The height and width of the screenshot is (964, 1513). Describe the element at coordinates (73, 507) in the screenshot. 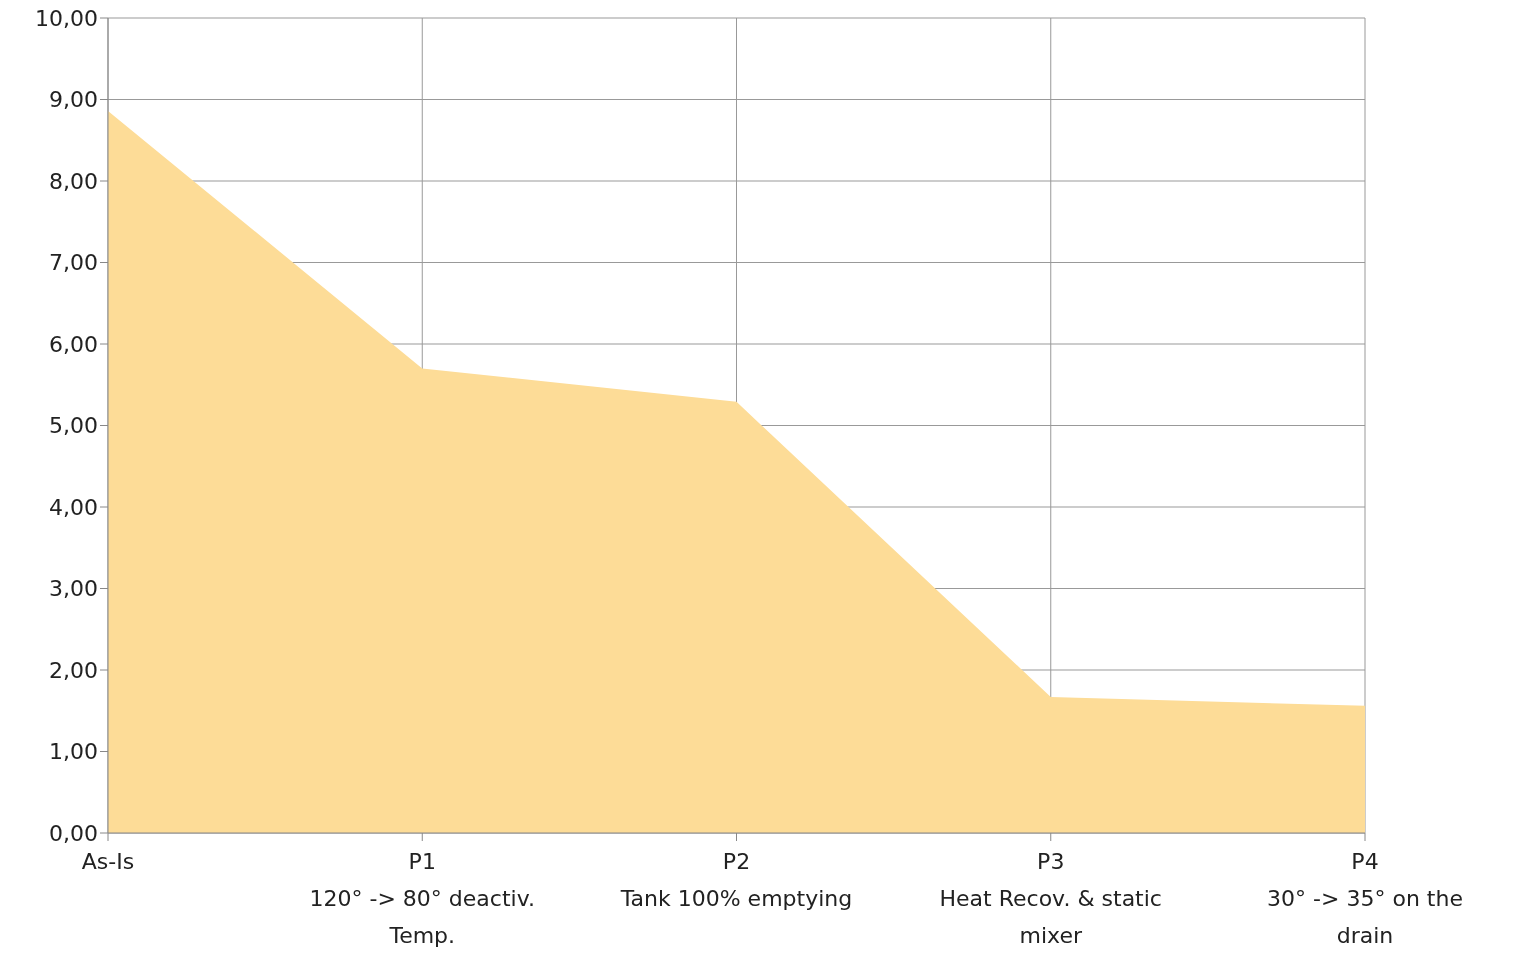

I see `y-tick-label: 4,00` at that location.